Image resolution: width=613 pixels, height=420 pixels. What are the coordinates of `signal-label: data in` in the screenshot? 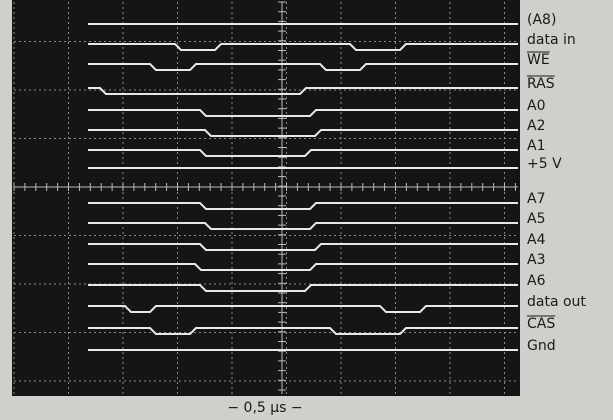 It's located at (551, 40).